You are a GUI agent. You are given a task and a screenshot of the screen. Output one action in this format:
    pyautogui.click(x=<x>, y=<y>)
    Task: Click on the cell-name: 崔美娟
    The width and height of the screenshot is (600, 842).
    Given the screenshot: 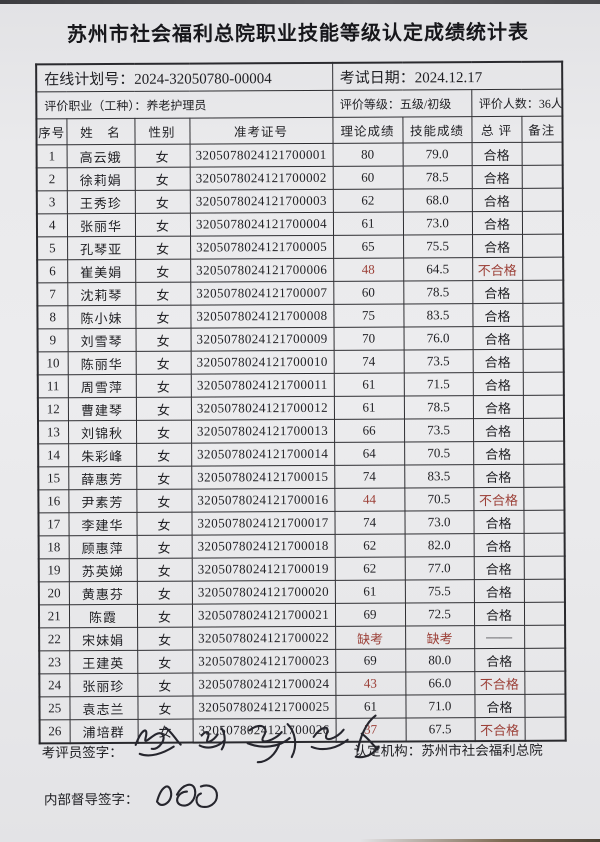 What is the action you would take?
    pyautogui.click(x=101, y=271)
    